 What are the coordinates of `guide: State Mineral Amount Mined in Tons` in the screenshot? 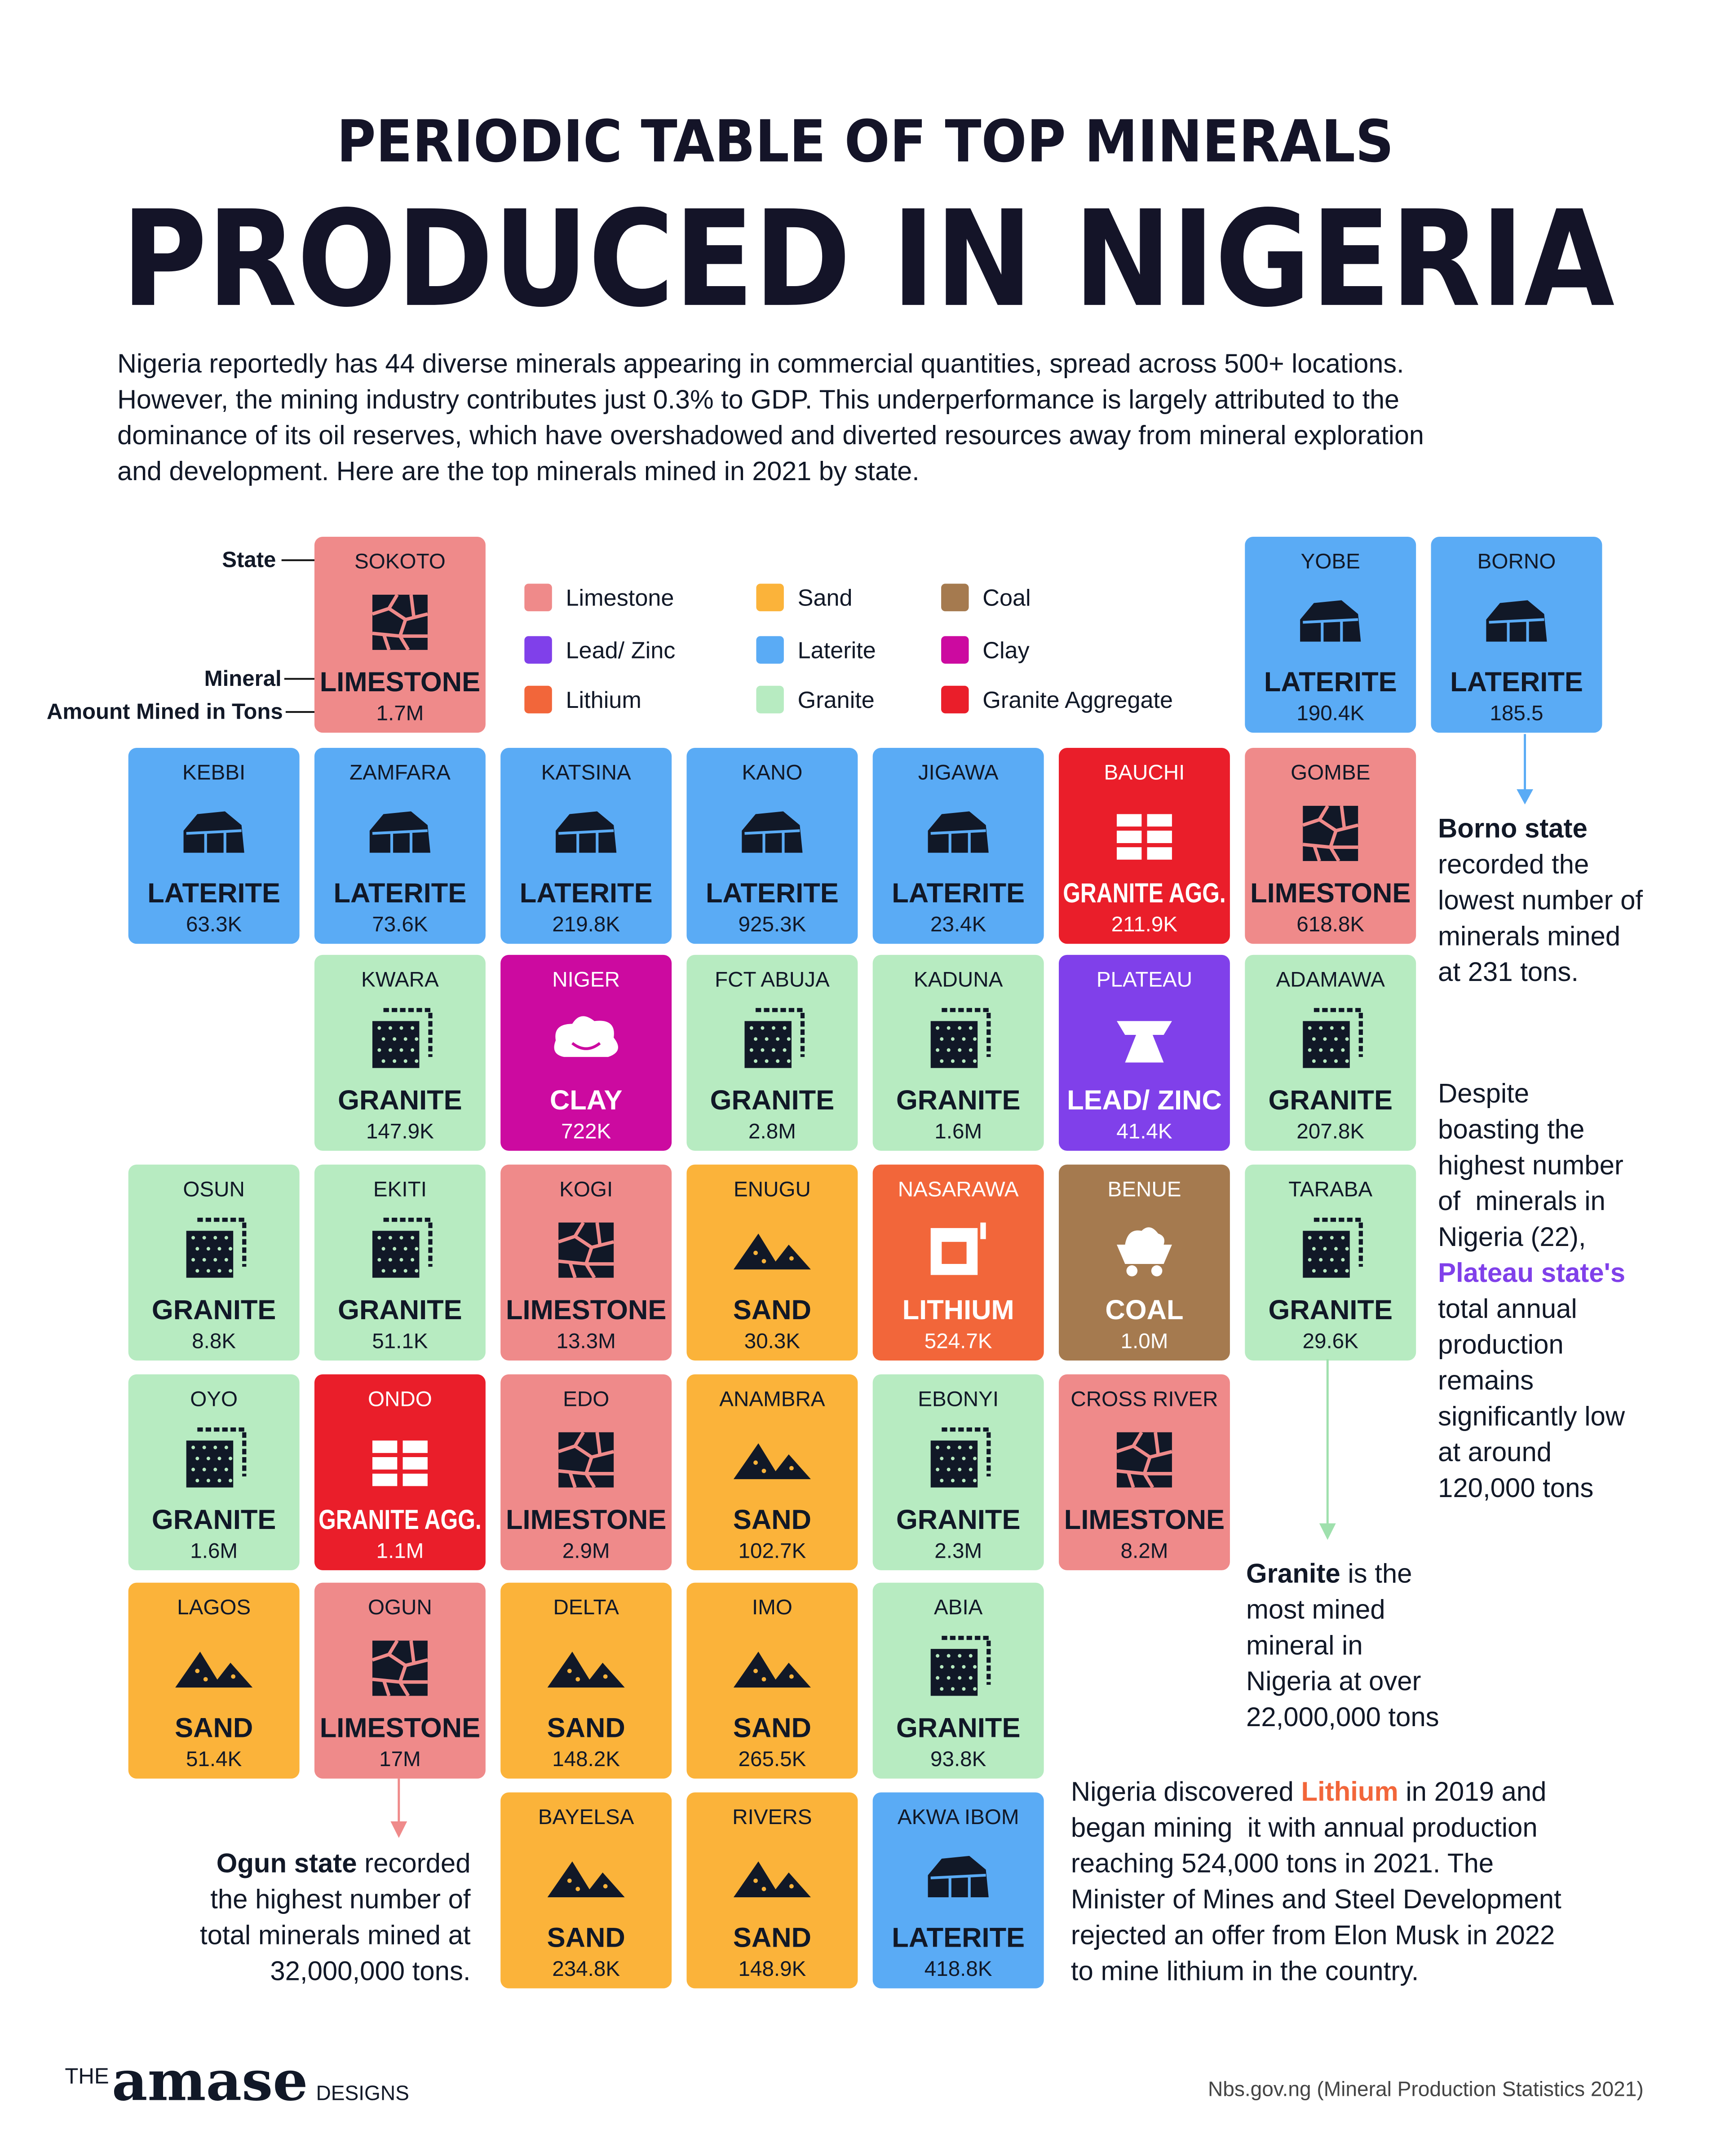 It's located at (192, 636).